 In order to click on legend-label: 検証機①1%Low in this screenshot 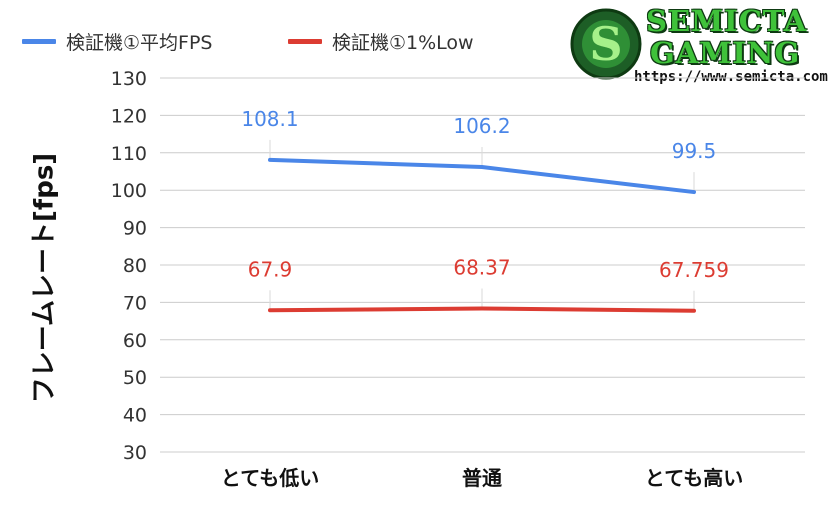, I will do `click(403, 43)`.